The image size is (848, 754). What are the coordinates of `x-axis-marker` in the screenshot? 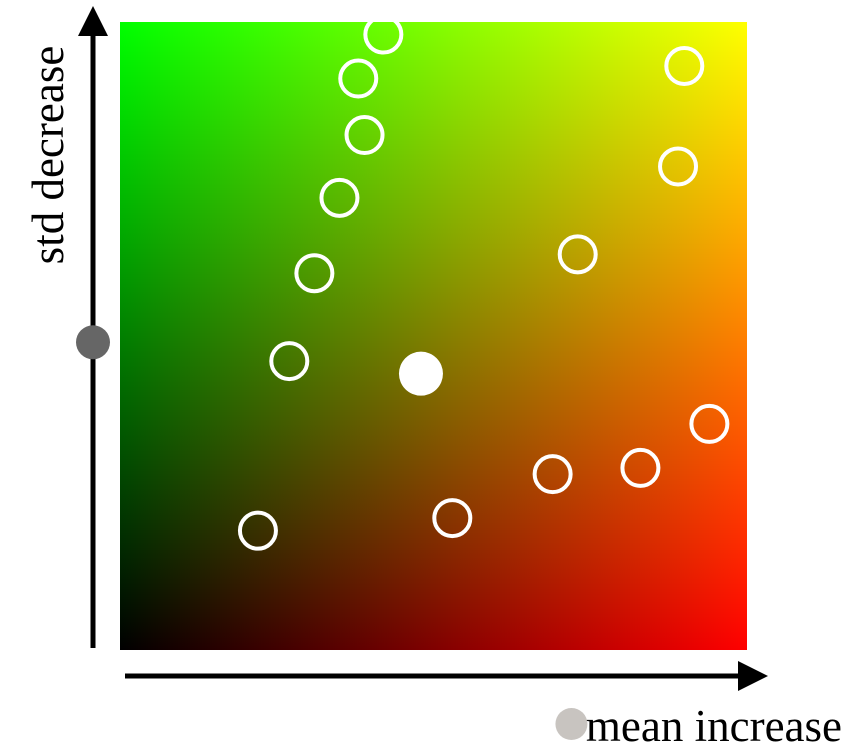 It's located at (571, 724).